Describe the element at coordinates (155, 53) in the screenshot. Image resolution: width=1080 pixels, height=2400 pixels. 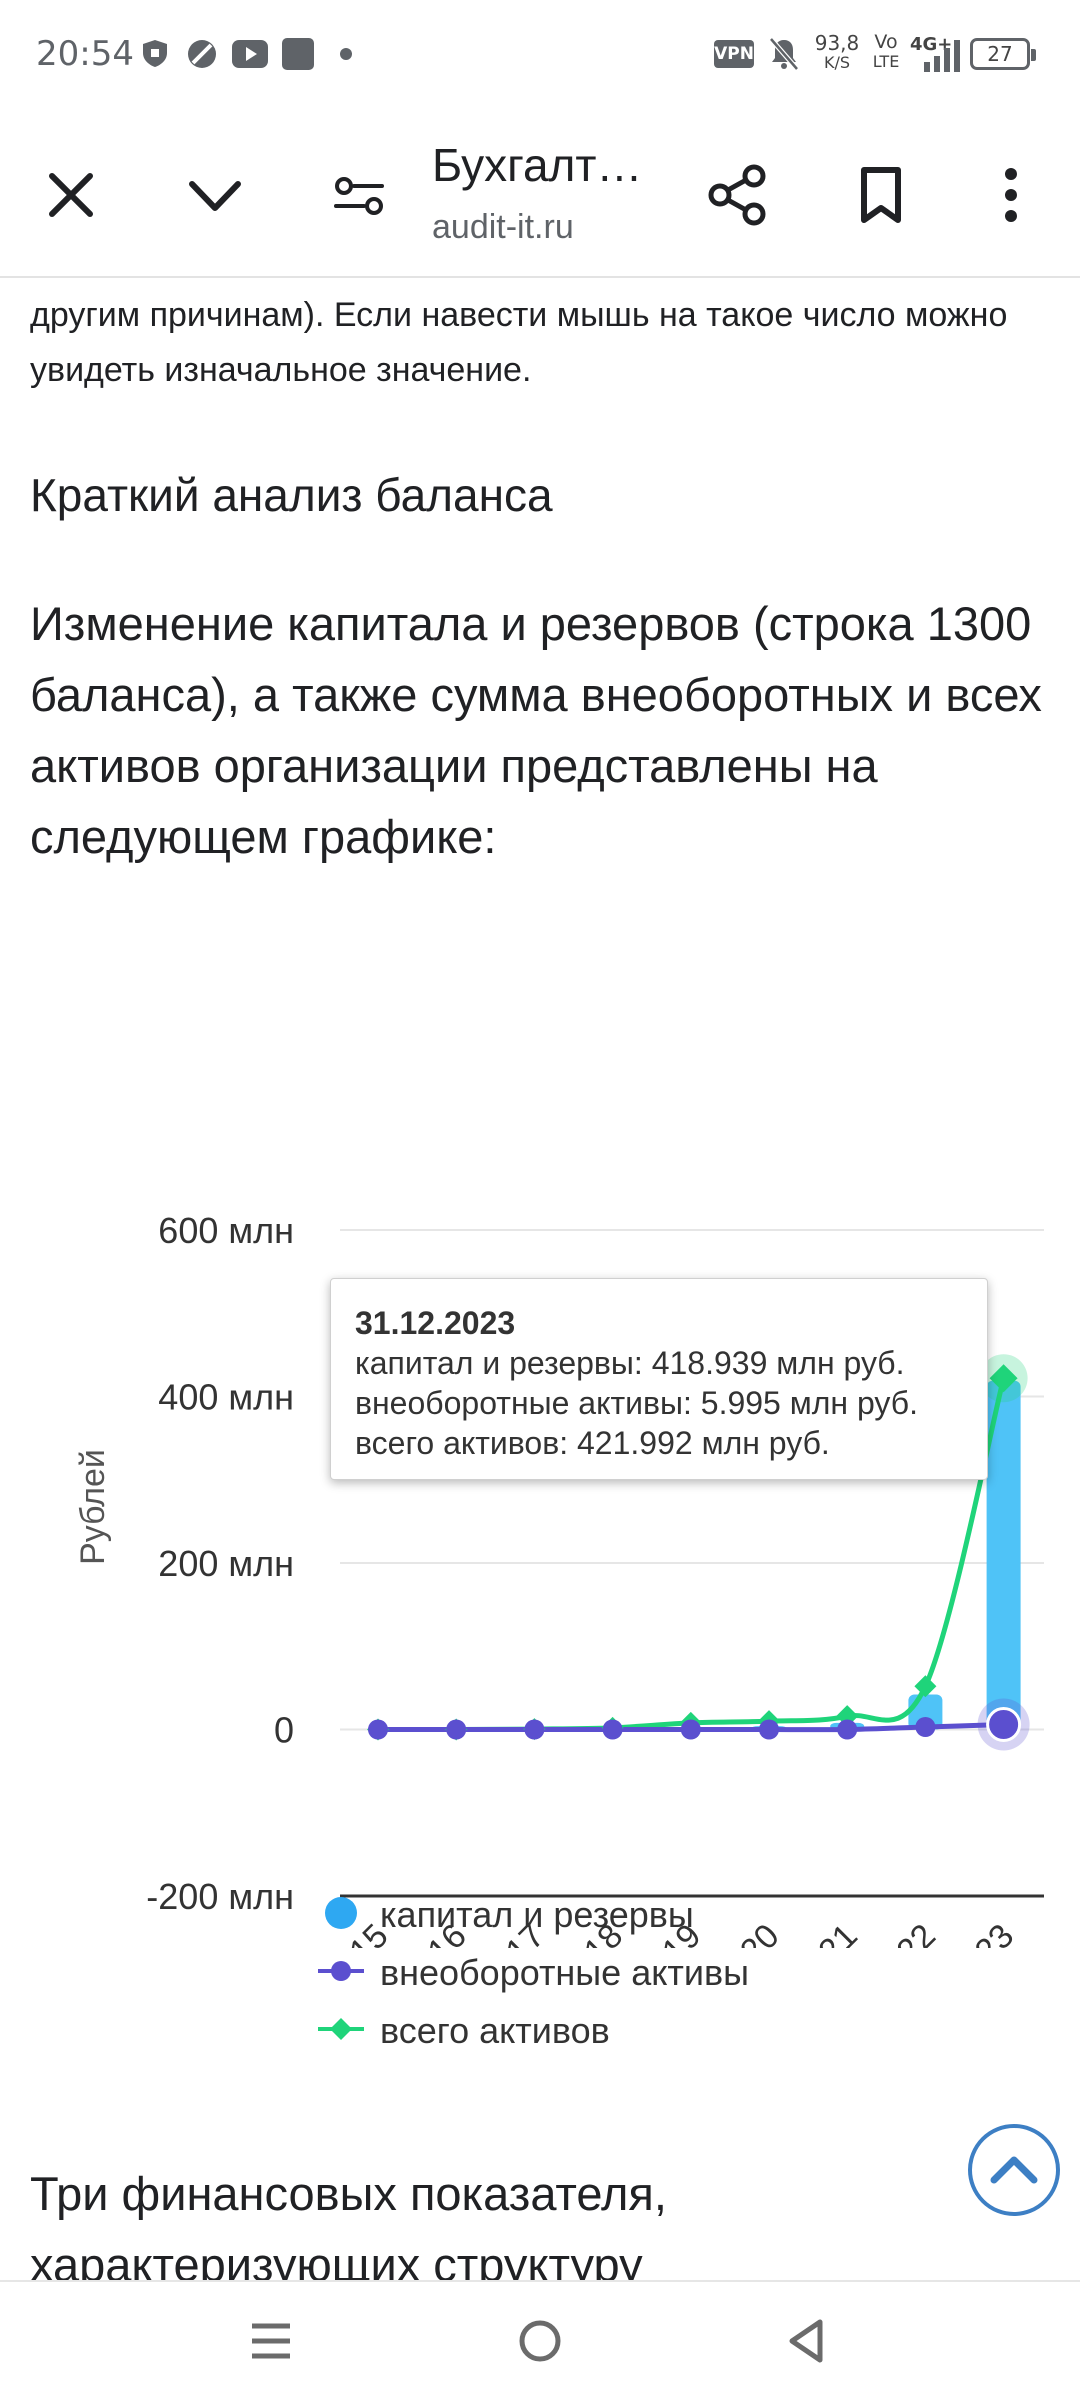
I see `shield-icon` at that location.